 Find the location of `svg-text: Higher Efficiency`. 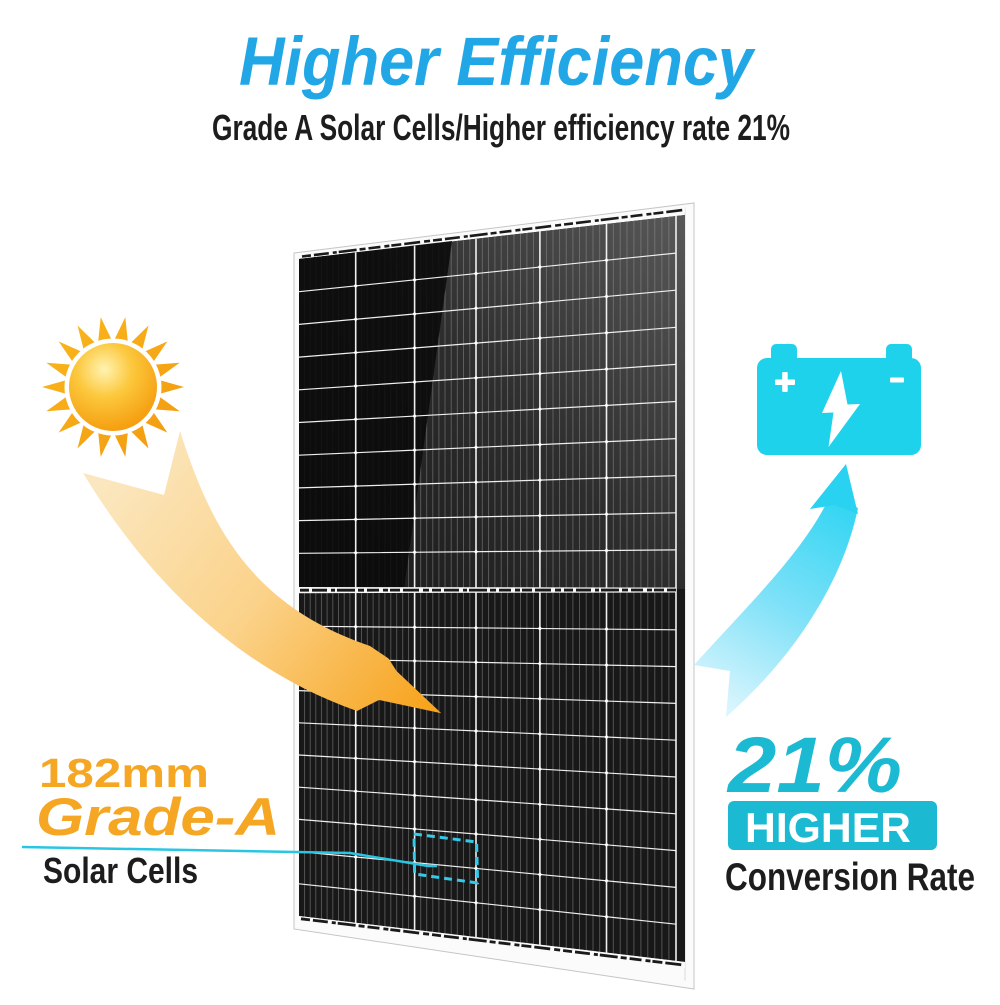

svg-text: Higher Efficiency is located at coordinates (497, 61).